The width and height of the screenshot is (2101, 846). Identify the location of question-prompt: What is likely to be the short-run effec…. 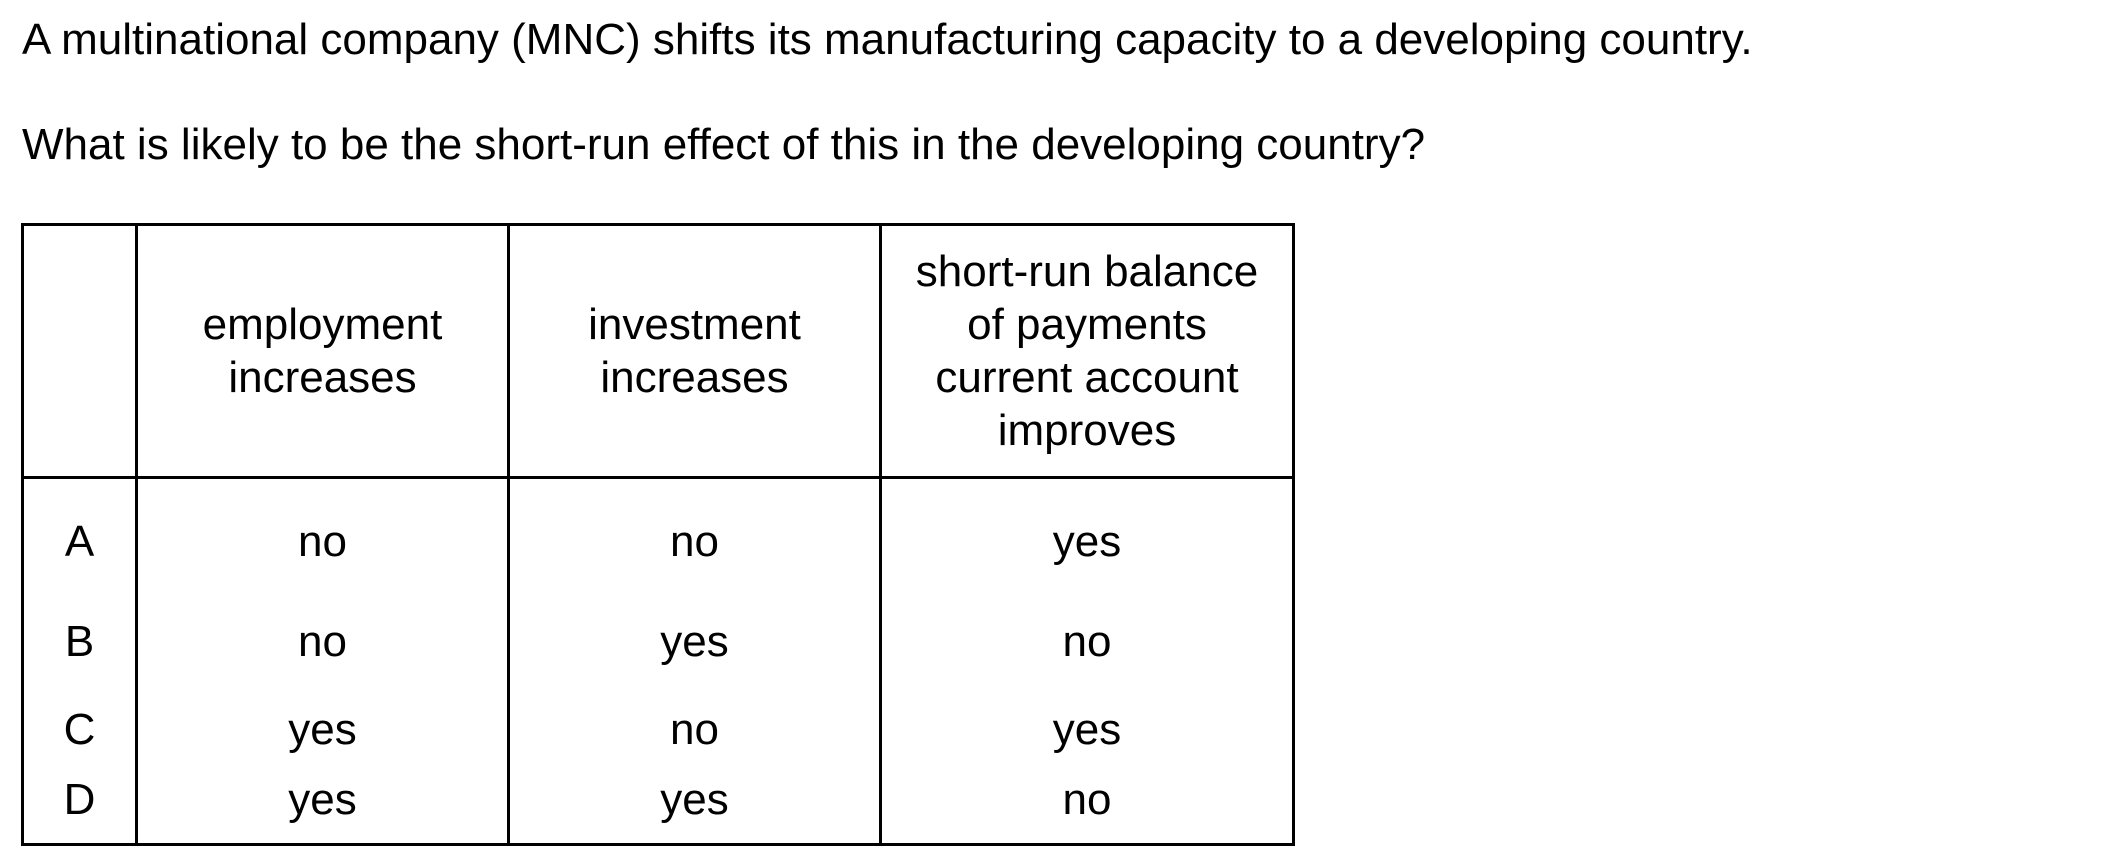
(724, 144).